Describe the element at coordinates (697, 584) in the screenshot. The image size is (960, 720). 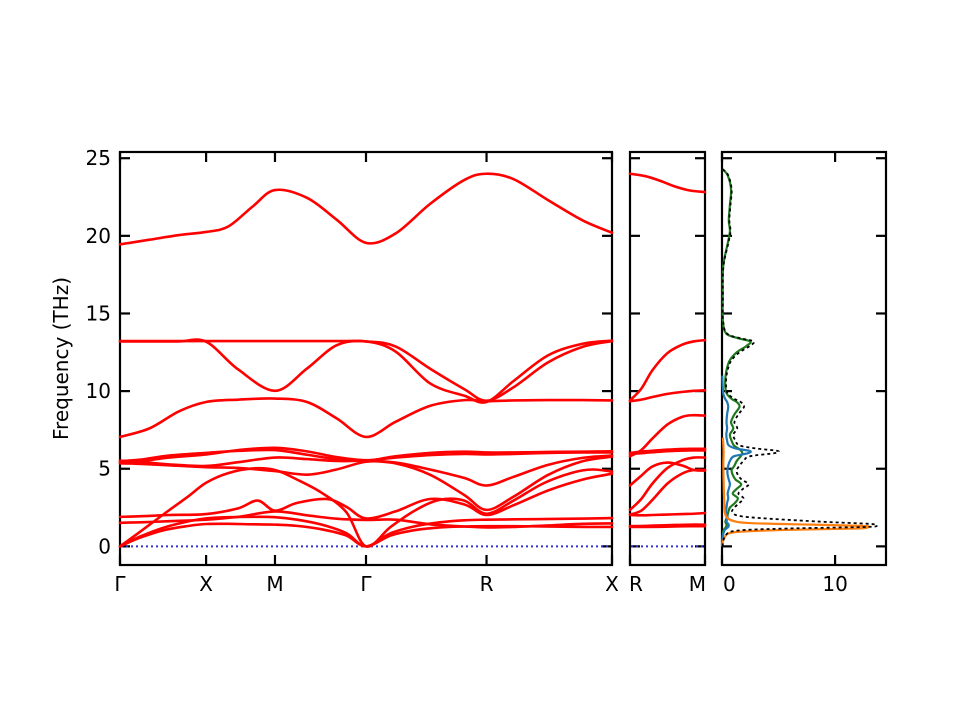
I see `rm-highsym-label-M: M` at that location.